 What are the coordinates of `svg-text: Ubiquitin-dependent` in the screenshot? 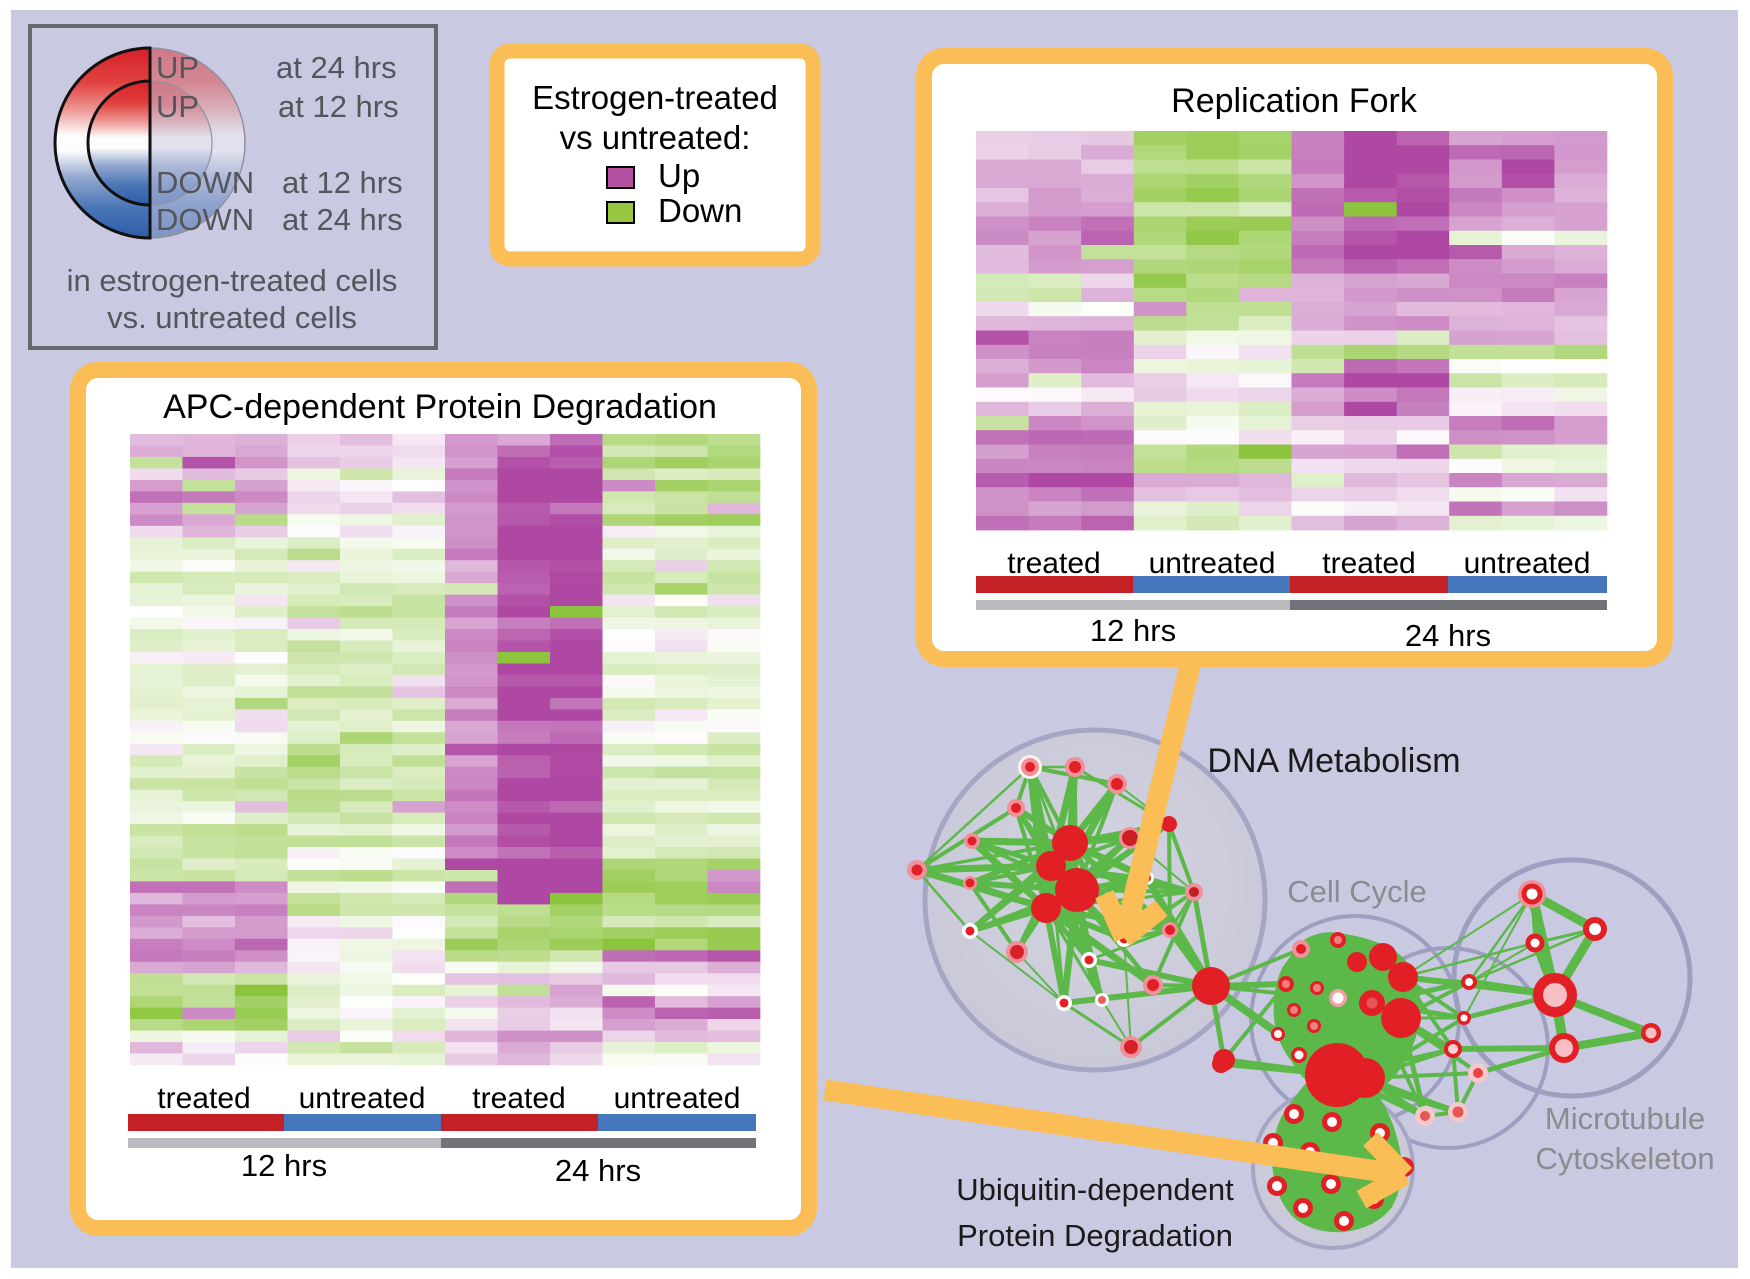 It's located at (1095, 1189).